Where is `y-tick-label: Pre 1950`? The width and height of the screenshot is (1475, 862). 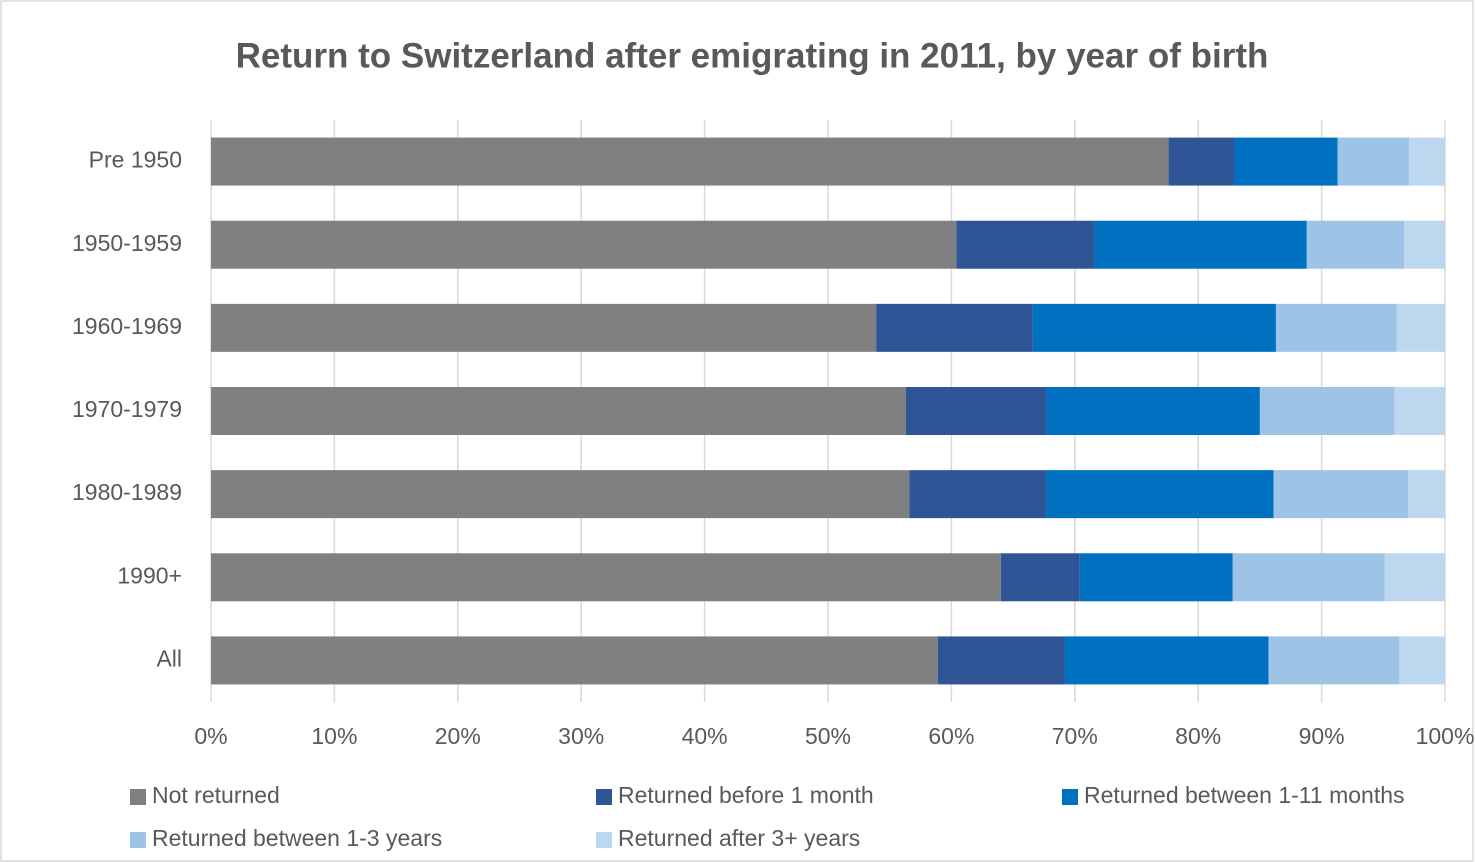
y-tick-label: Pre 1950 is located at coordinates (135, 160).